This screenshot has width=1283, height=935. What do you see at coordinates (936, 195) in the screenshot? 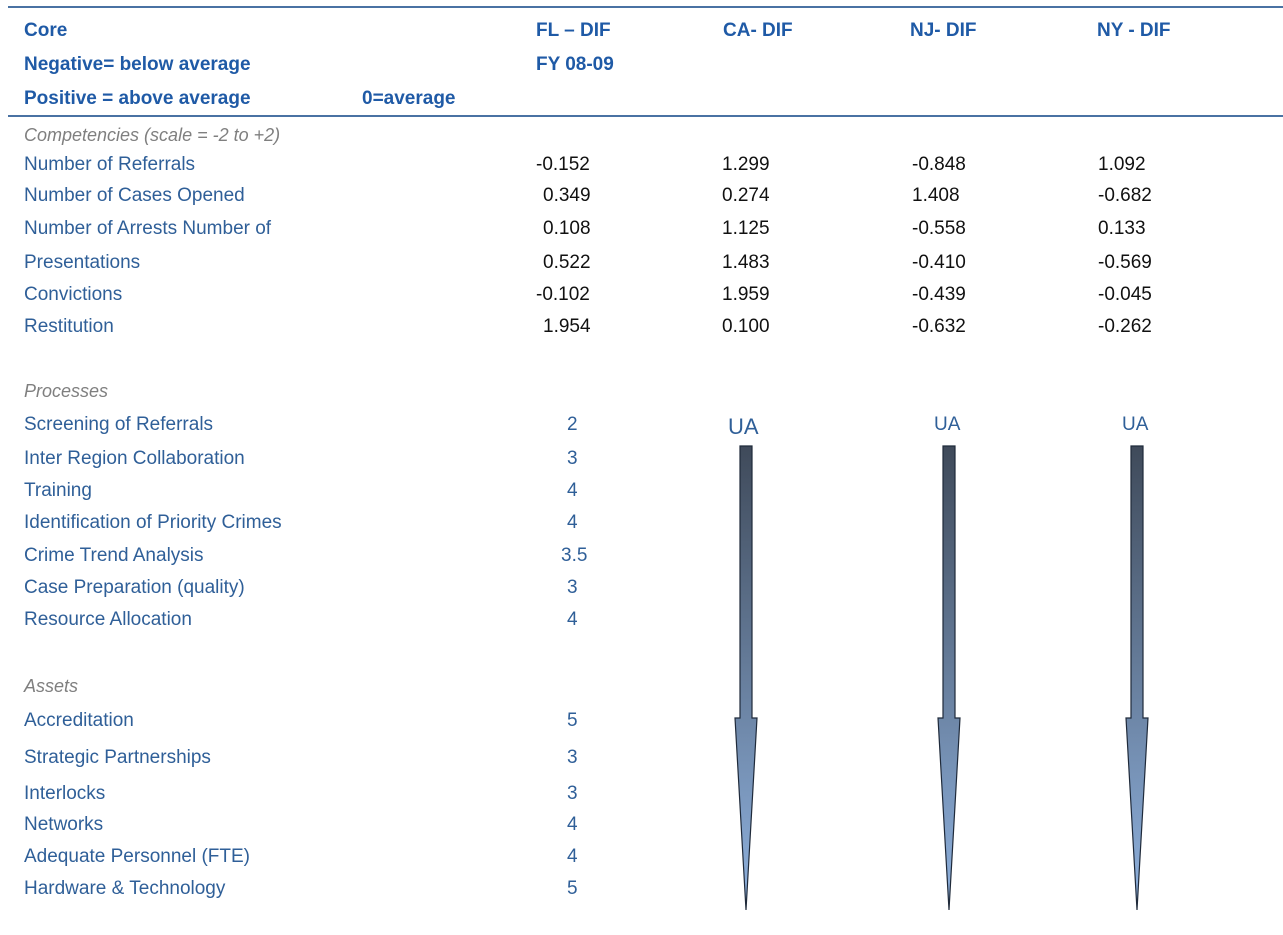
I see `nj-value: 1.408` at bounding box center [936, 195].